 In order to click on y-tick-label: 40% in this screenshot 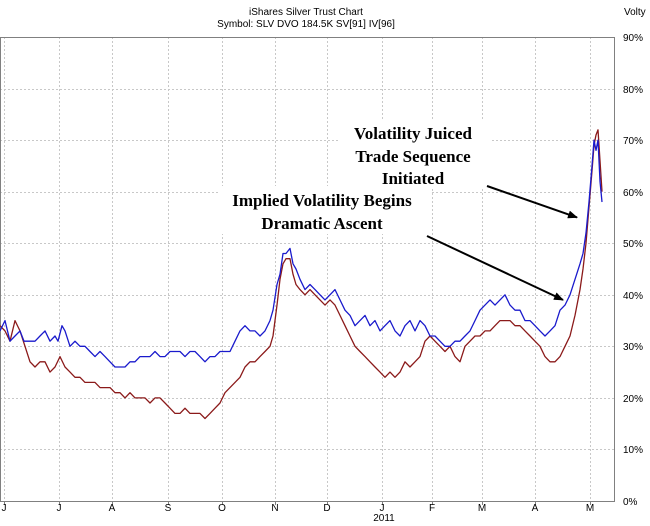, I will do `click(633, 296)`.